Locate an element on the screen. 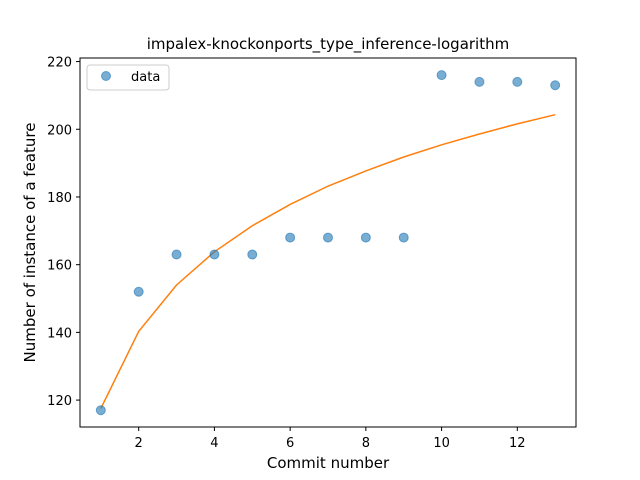 The image size is (640, 480). legend-label: data is located at coordinates (145, 77).